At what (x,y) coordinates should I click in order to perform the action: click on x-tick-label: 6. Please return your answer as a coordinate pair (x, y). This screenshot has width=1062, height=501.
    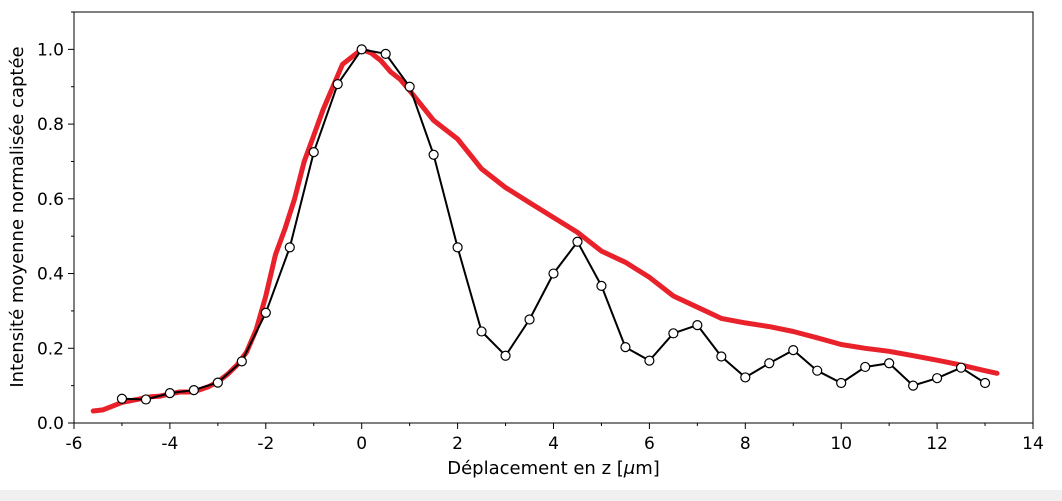
    Looking at the image, I should click on (649, 444).